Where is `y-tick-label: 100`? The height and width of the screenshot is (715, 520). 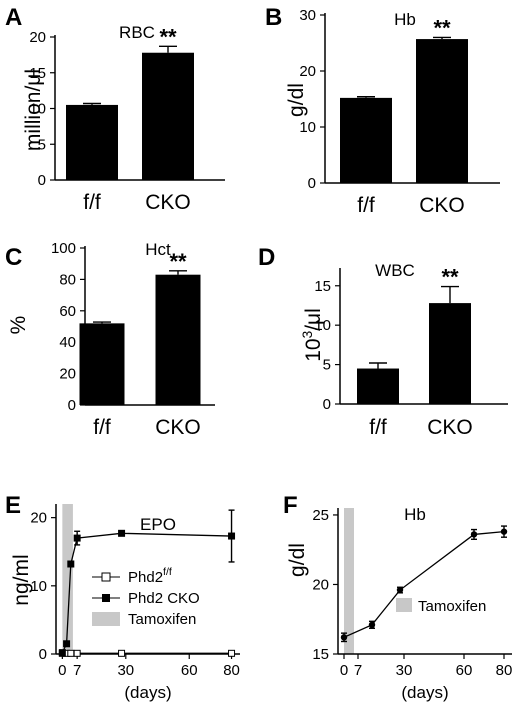 y-tick-label: 100 is located at coordinates (63, 248).